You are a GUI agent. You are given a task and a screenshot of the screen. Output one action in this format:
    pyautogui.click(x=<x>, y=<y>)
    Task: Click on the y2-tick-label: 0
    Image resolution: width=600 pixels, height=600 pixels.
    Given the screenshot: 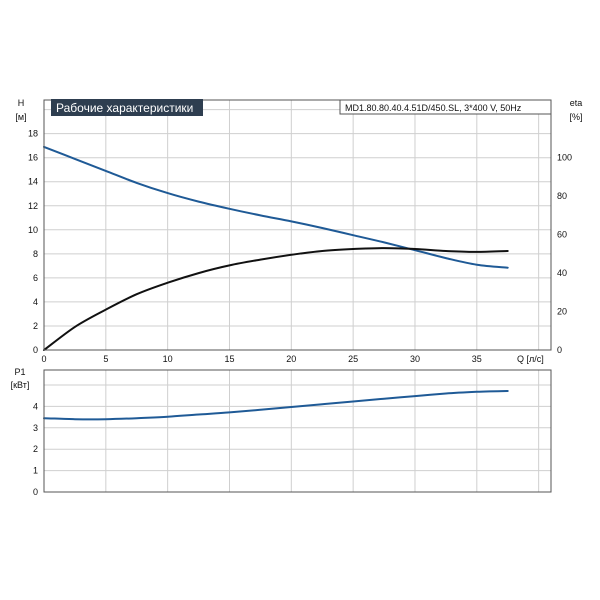 What is the action you would take?
    pyautogui.click(x=559, y=350)
    